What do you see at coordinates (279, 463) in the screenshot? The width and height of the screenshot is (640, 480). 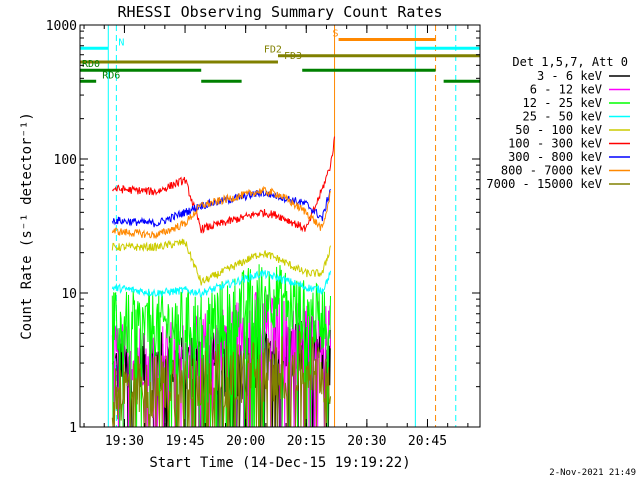 I see `x-axis-label: Start Time (14-Dec-15 19:19:22)` at bounding box center [279, 463].